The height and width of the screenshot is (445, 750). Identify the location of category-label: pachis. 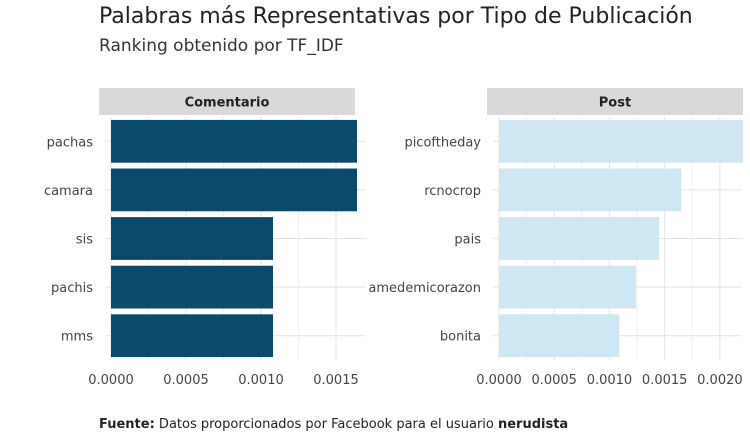
(72, 288).